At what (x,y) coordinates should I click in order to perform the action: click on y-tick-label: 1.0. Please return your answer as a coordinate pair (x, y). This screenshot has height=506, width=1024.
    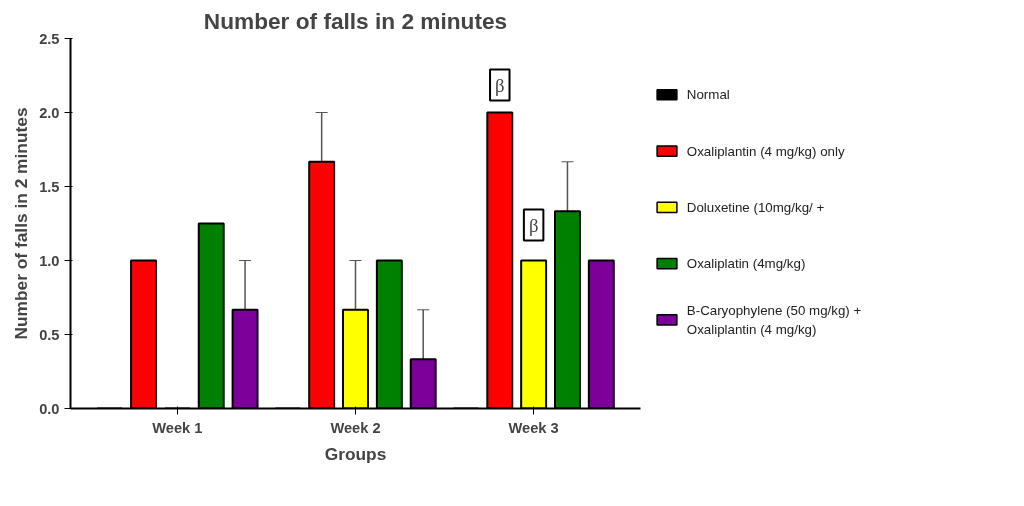
    Looking at the image, I should click on (49, 260).